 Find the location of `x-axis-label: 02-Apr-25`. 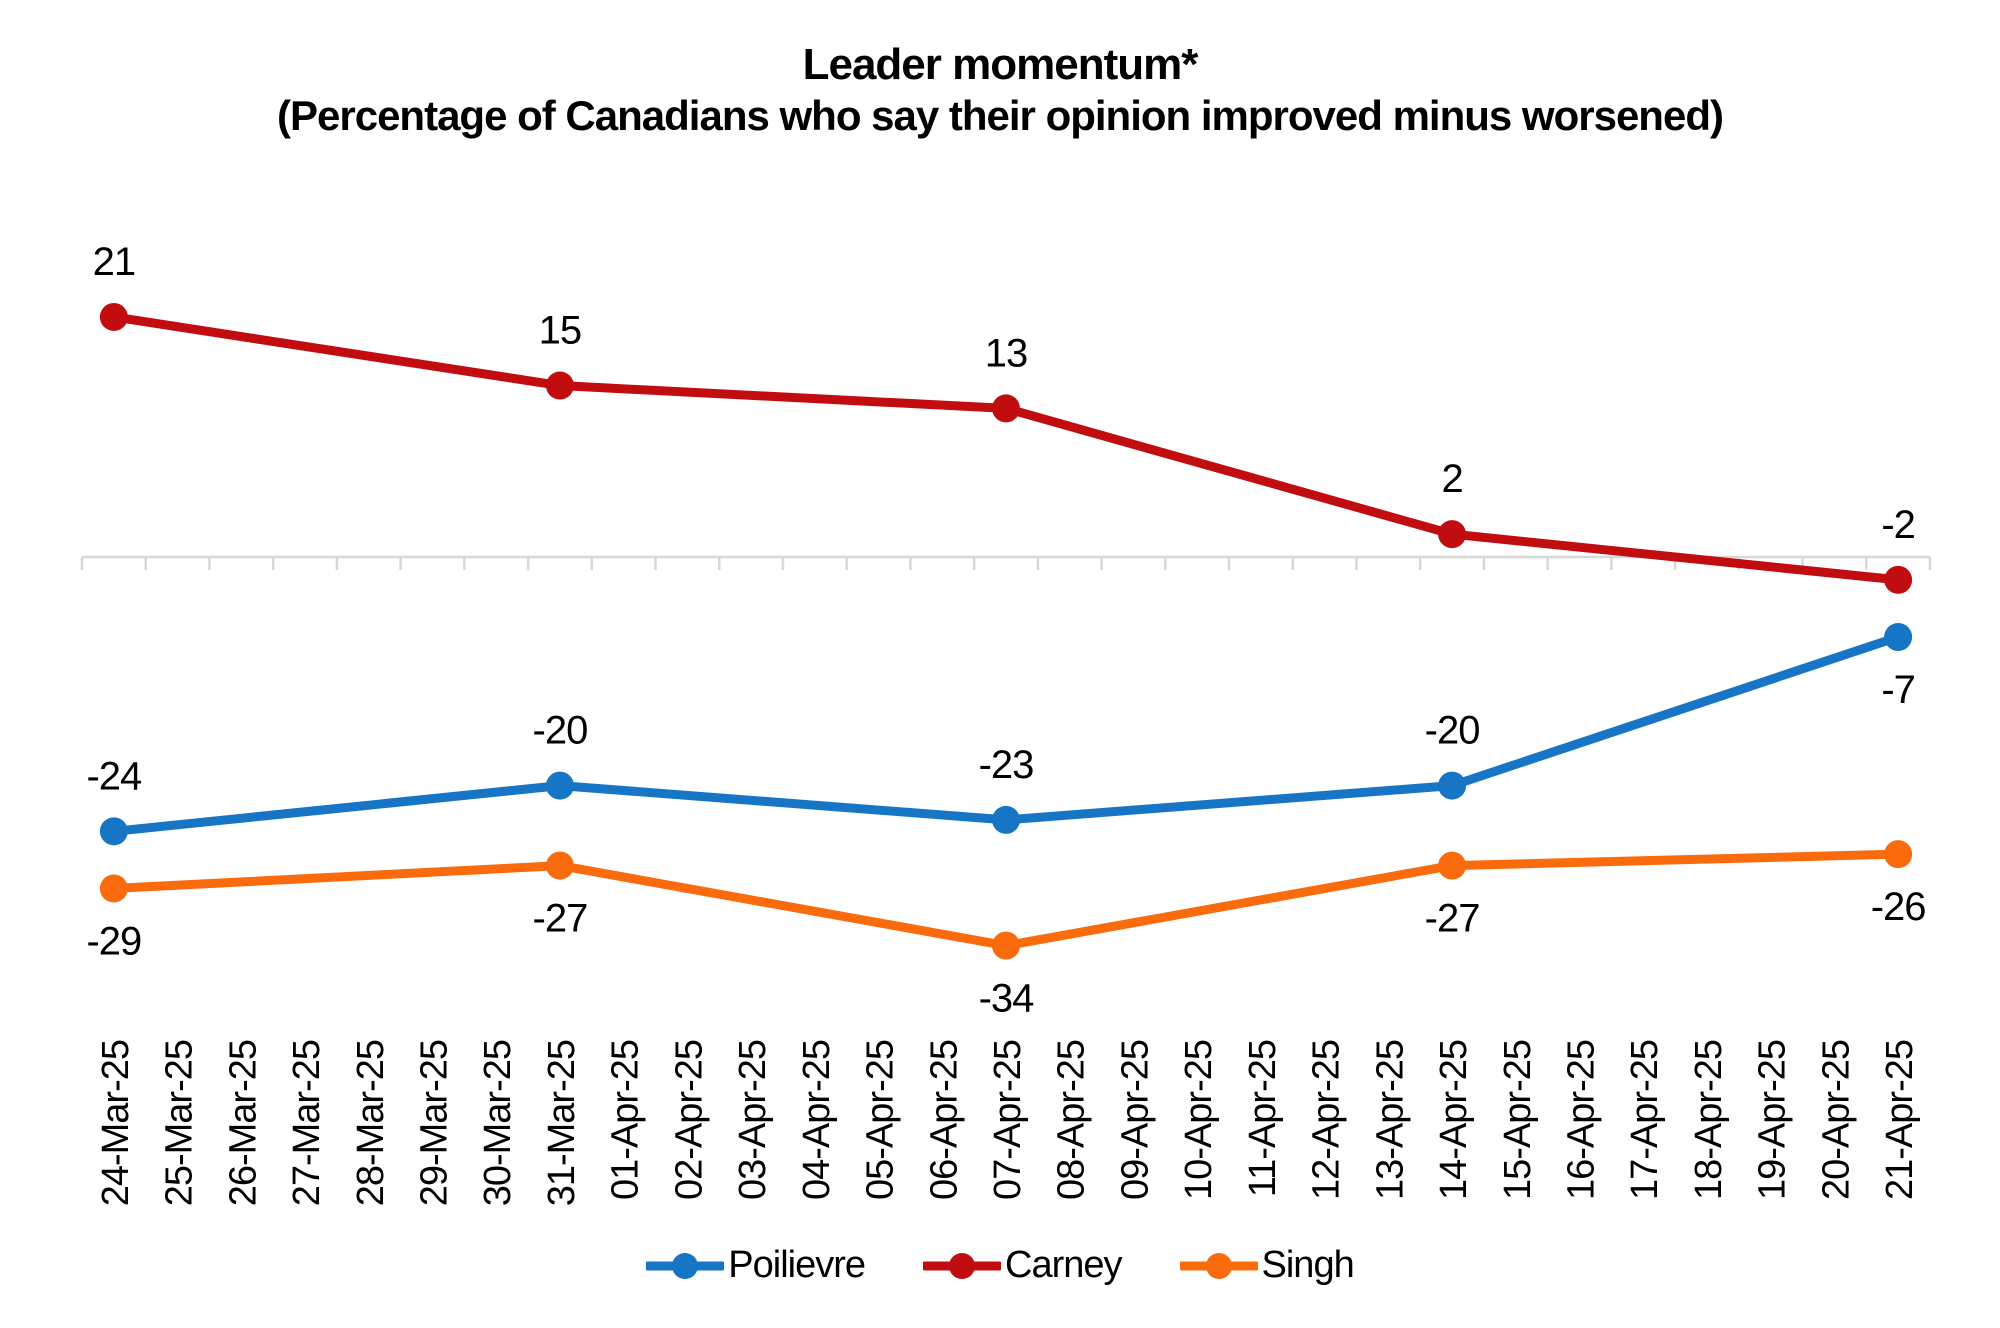

x-axis-label: 02-Apr-25 is located at coordinates (689, 1120).